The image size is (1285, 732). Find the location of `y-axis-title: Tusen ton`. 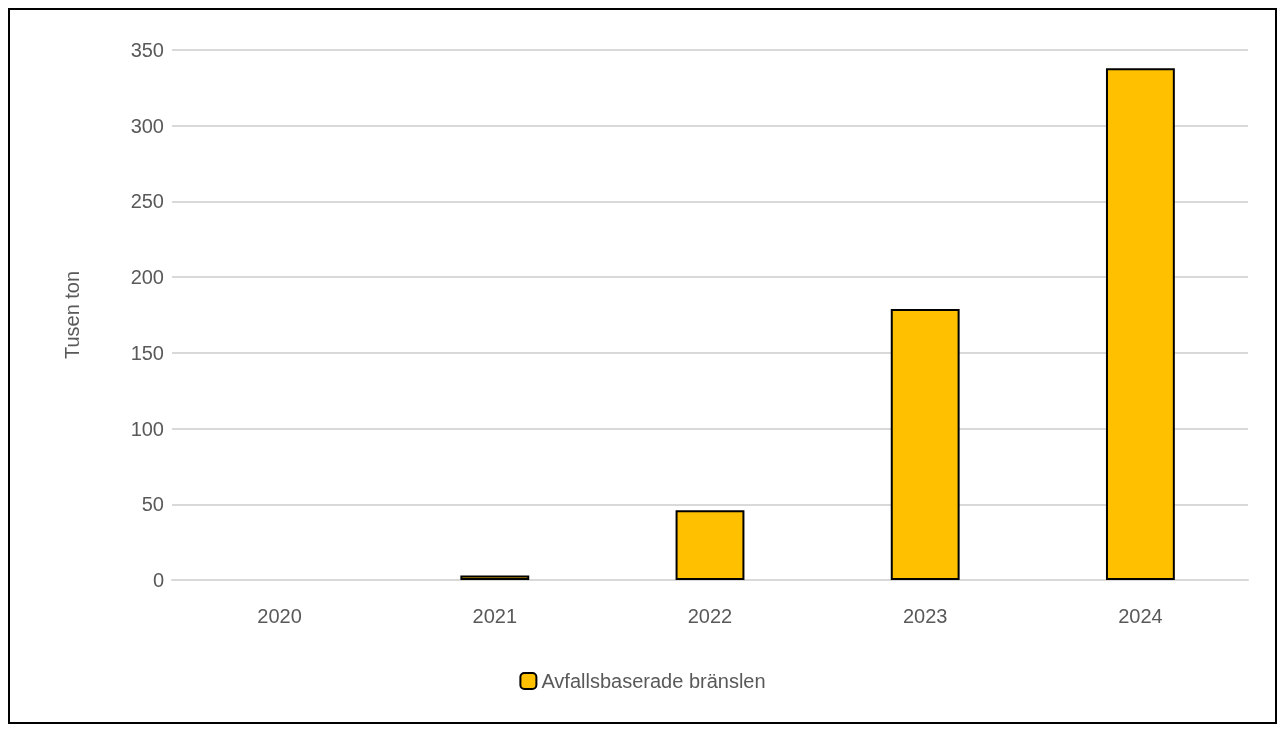

y-axis-title: Tusen ton is located at coordinates (72, 315).